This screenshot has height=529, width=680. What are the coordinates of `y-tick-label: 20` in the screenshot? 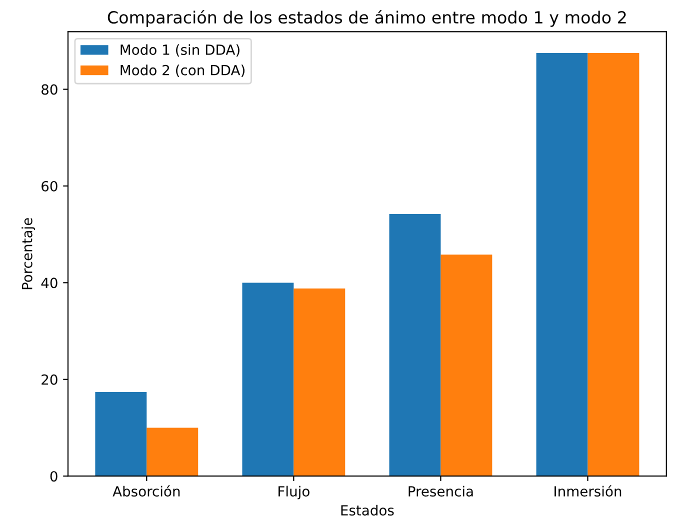 It's located at (50, 379).